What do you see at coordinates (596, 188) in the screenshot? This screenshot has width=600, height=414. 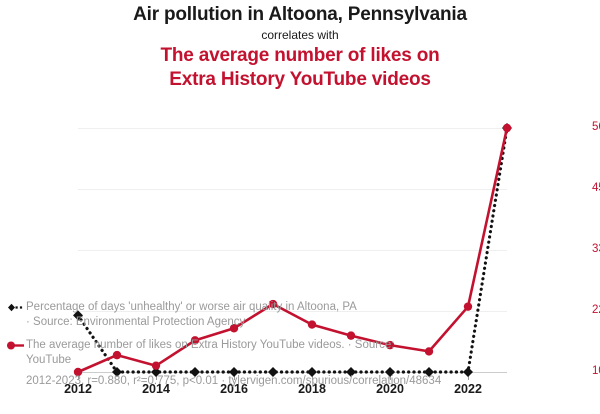 I see `y-axis-right-tick-label: 45.3K` at bounding box center [596, 188].